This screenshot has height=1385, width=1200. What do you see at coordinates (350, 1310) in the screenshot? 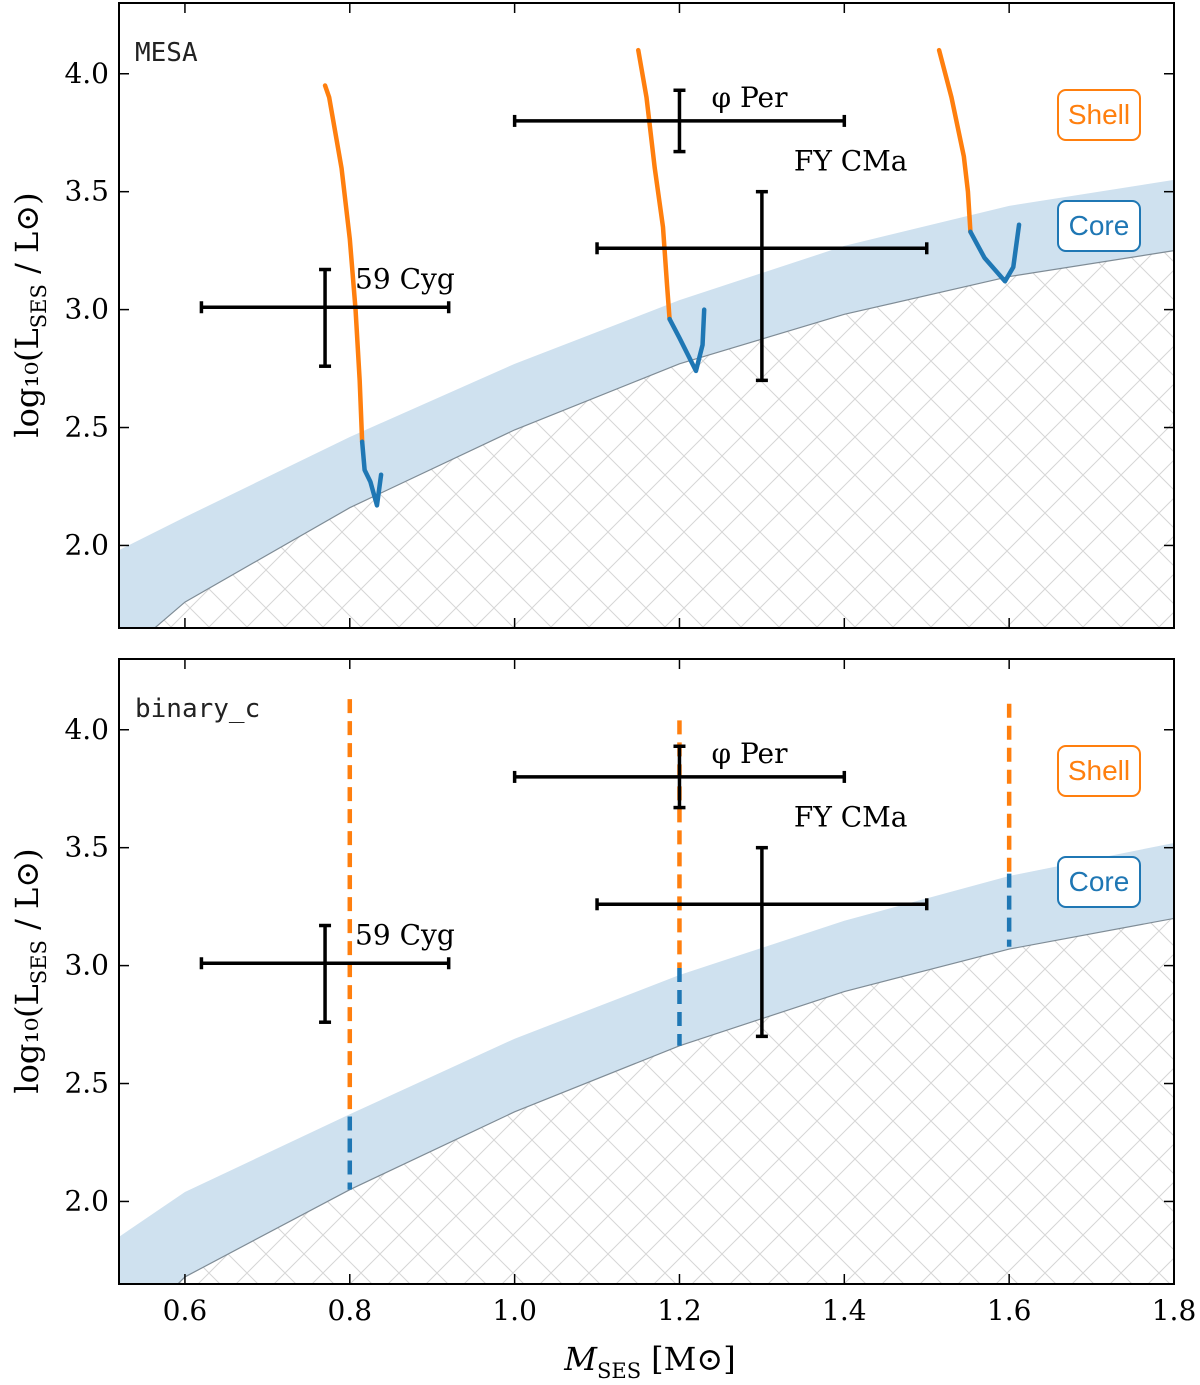
I see `x-tick-label: 0.8` at bounding box center [350, 1310].